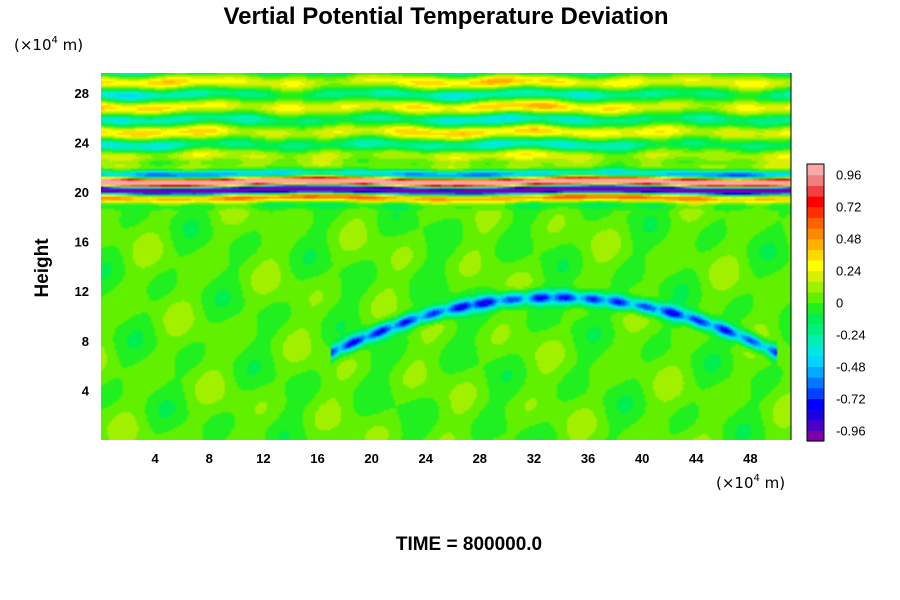 This screenshot has width=900, height=600. Describe the element at coordinates (317, 458) in the screenshot. I see `x-tick-label: 16` at that location.